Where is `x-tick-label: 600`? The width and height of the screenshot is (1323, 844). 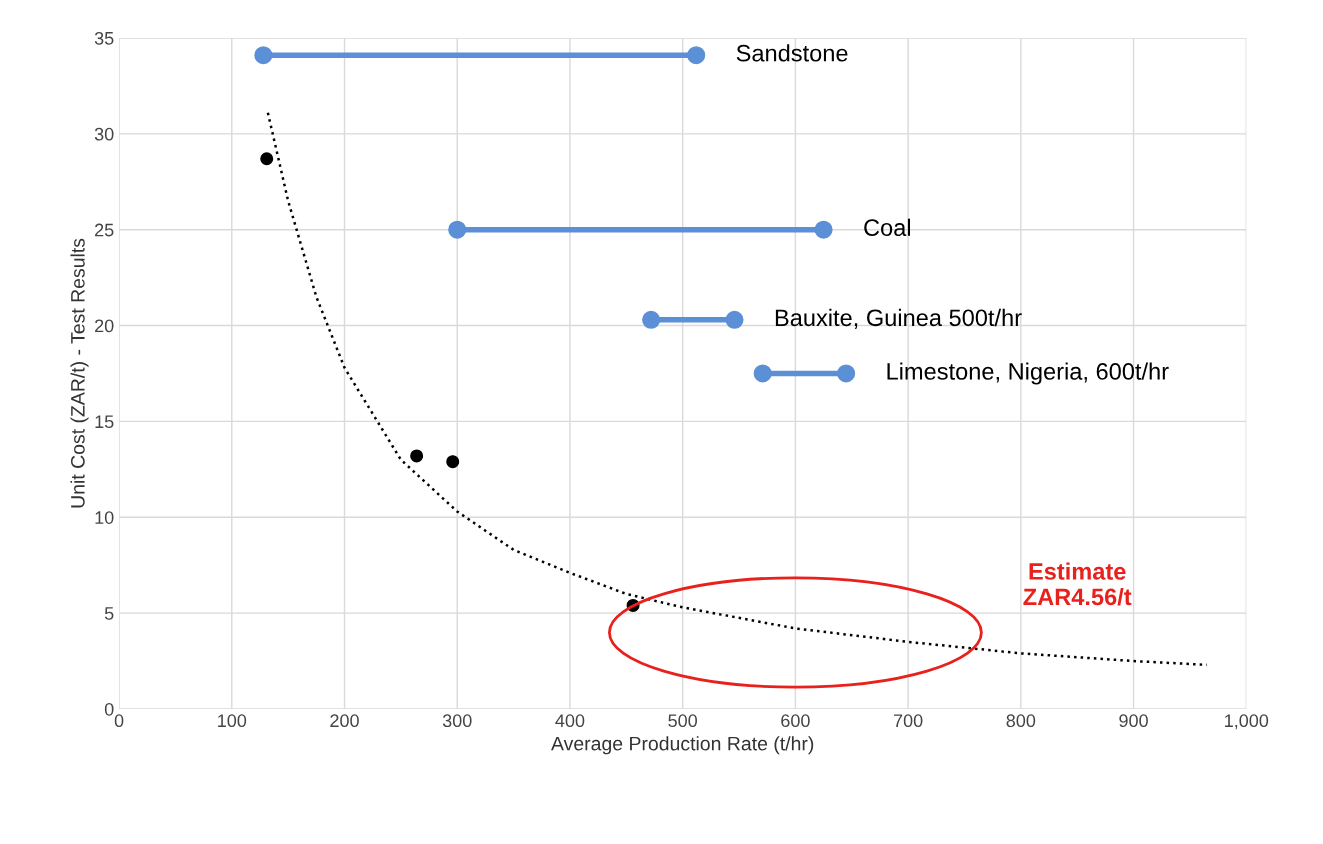
x-tick-label: 600 is located at coordinates (795, 721).